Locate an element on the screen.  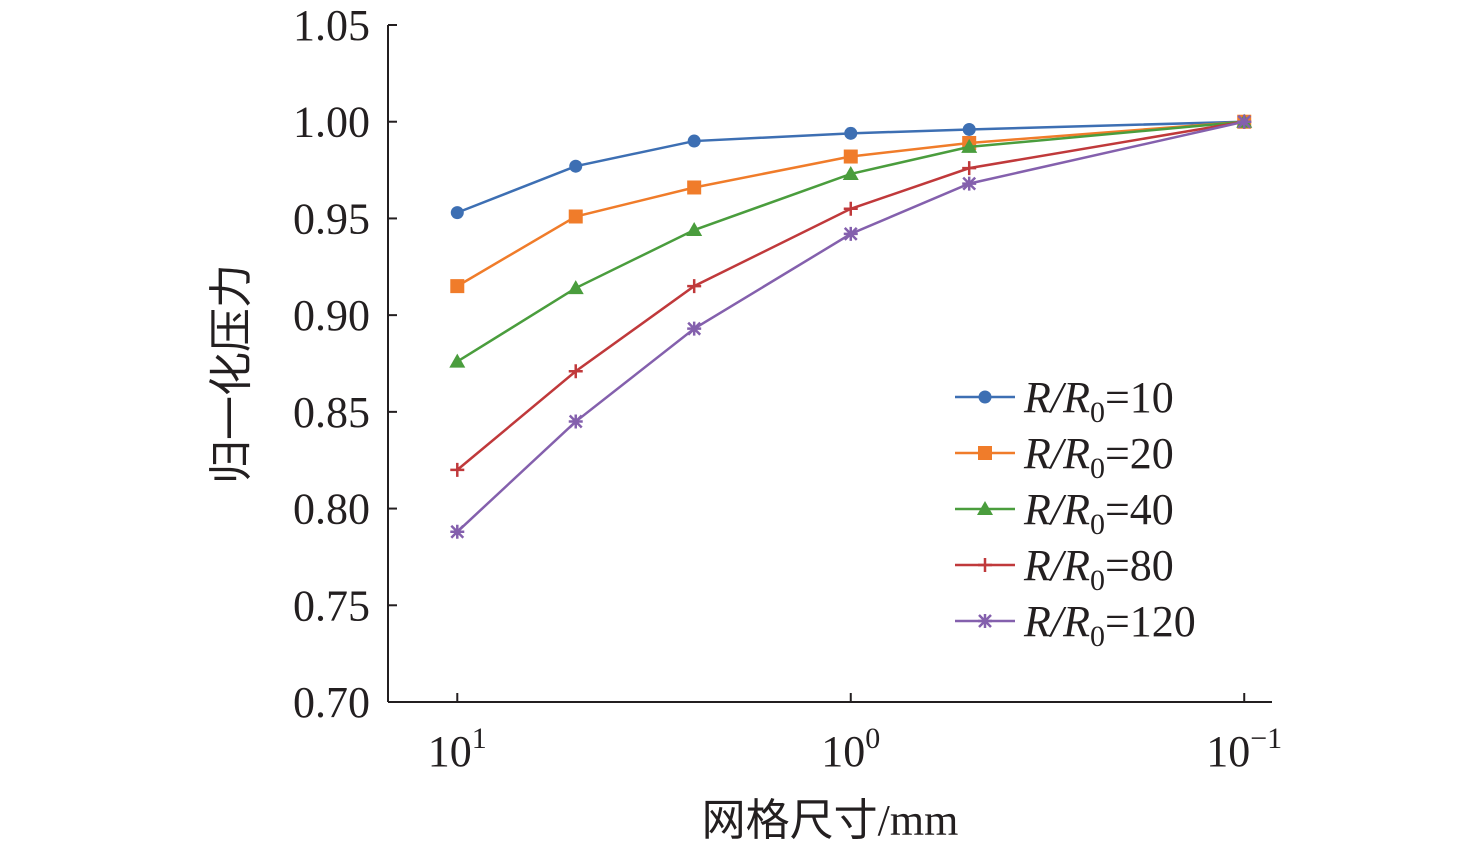
y-tick-label: 0.80 is located at coordinates (331, 509).